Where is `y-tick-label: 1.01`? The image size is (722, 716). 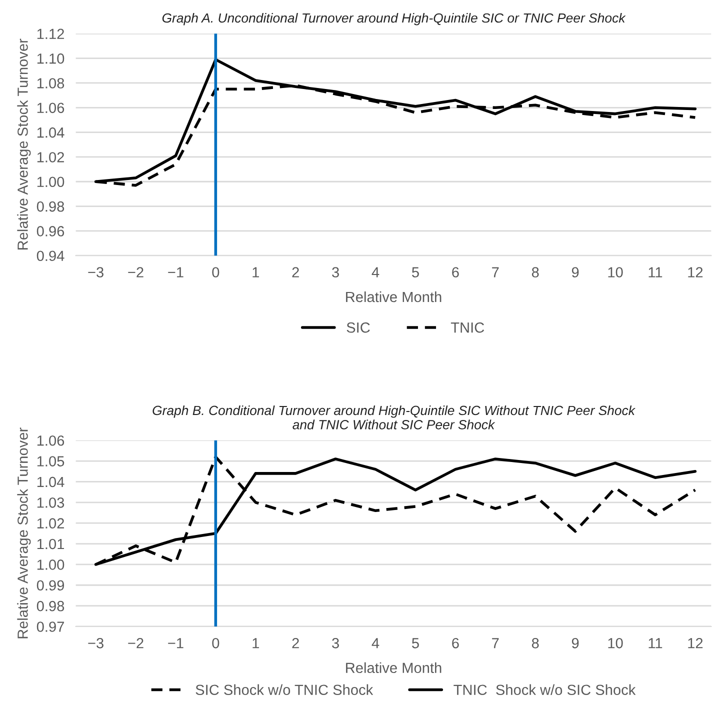 y-tick-label: 1.01 is located at coordinates (50, 544).